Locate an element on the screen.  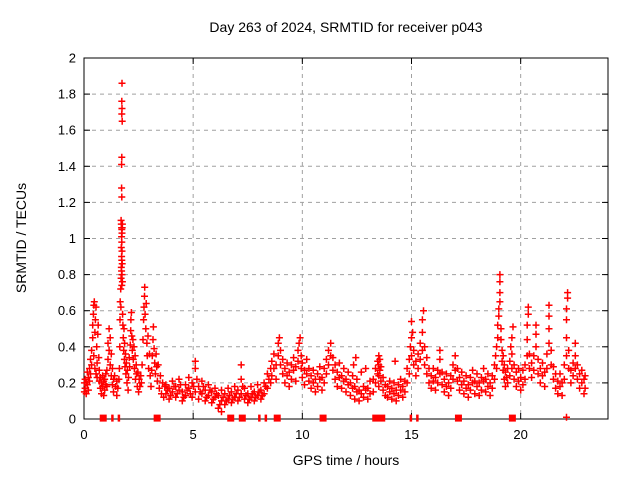
y-tick-label: 0.4 is located at coordinates (67, 346).